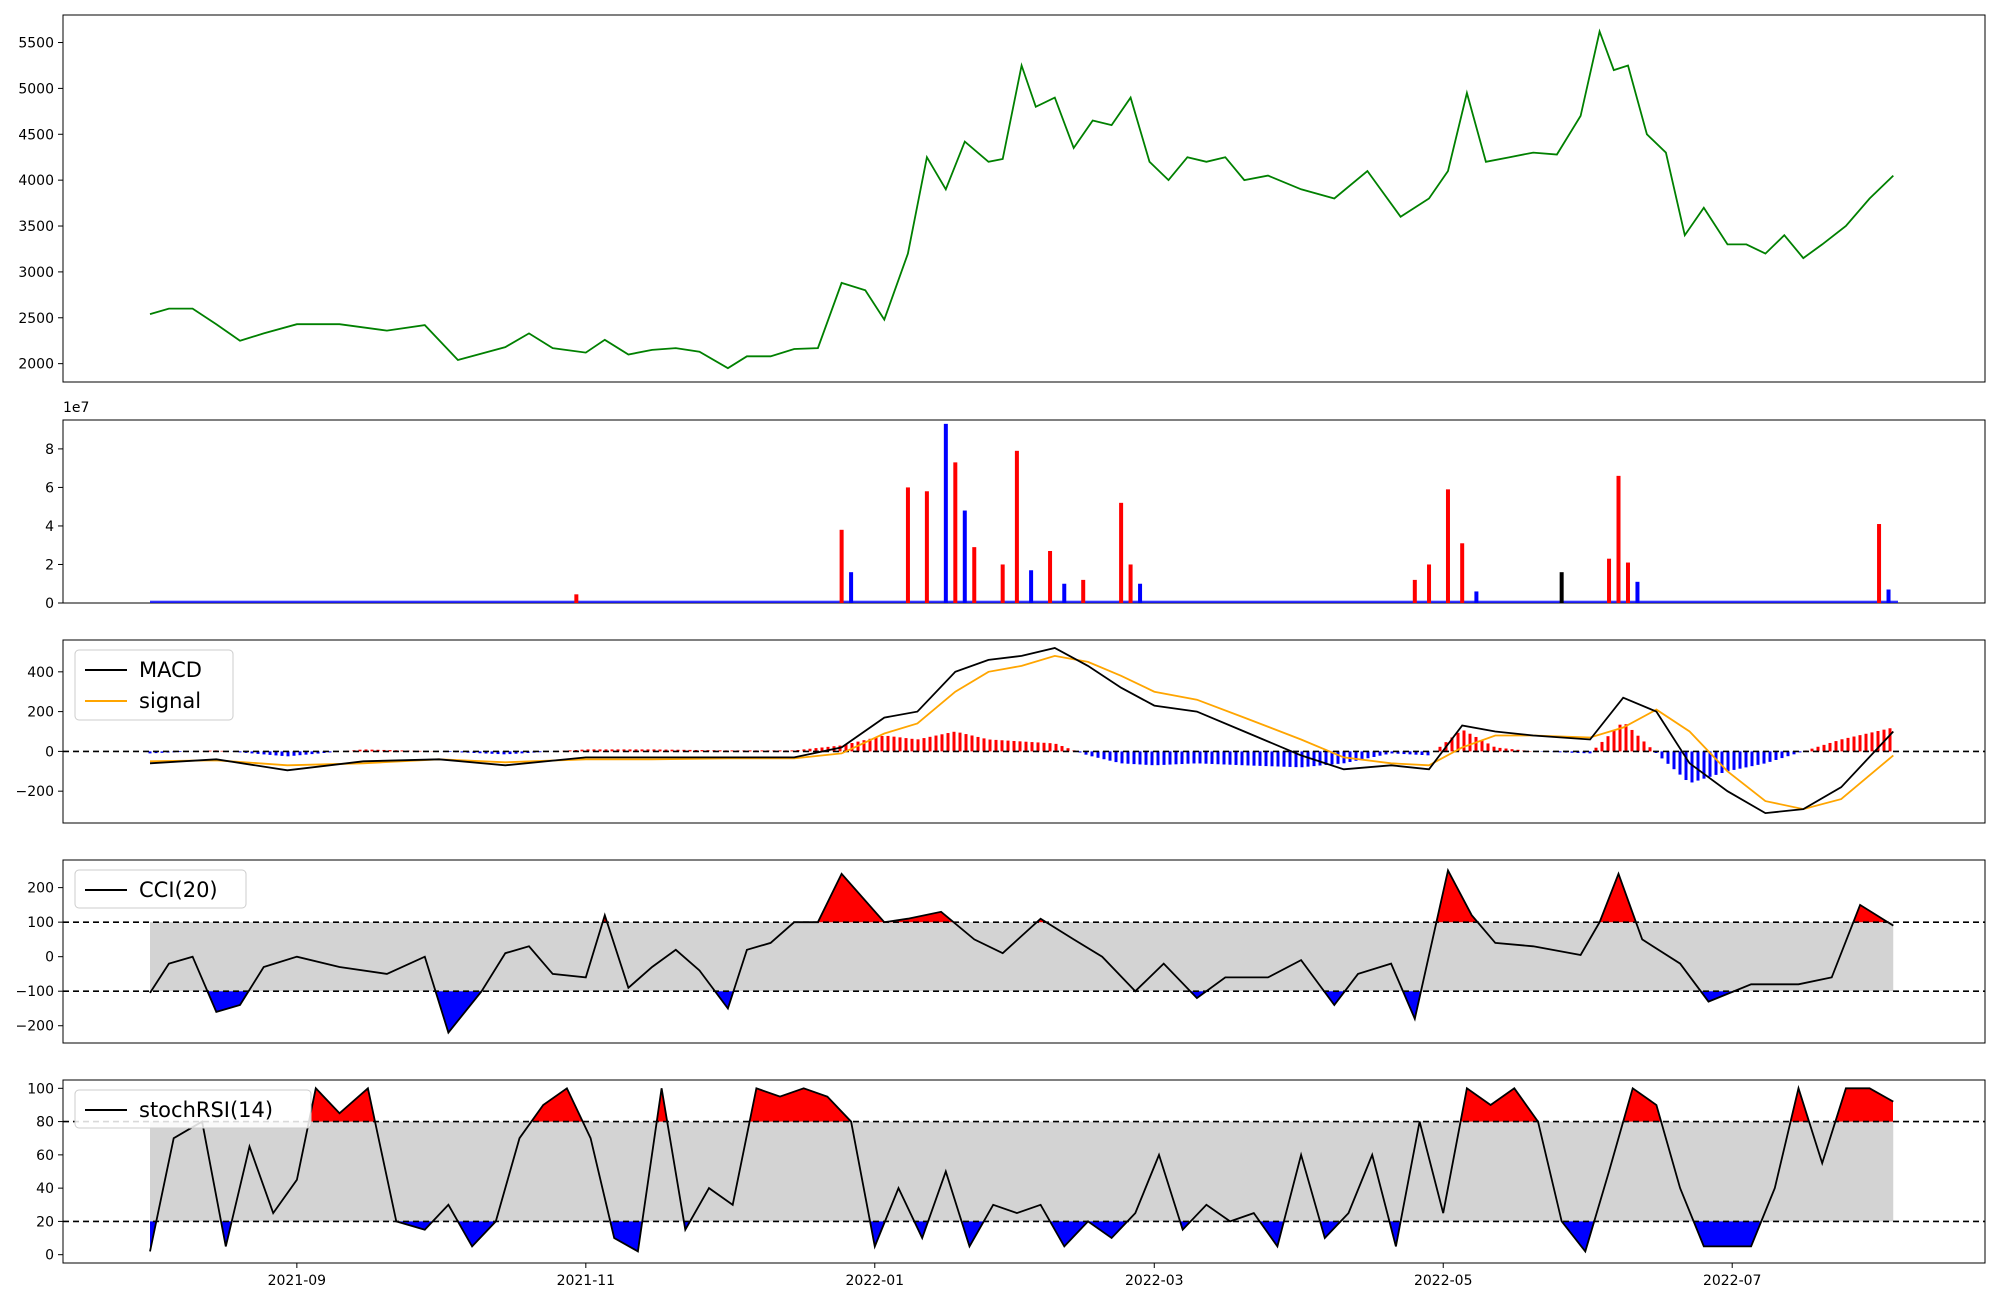 This screenshot has height=1300, width=2000. What do you see at coordinates (36, 365) in the screenshot?
I see `y-tick-label: 2000` at bounding box center [36, 365].